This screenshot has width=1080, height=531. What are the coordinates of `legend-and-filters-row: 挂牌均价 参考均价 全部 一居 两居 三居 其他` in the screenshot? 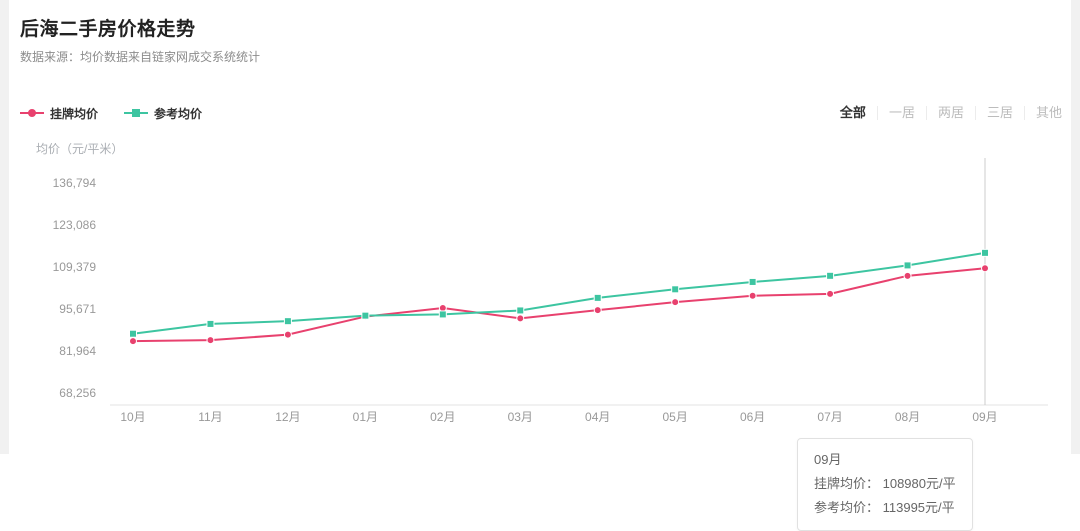 It's located at (542, 113).